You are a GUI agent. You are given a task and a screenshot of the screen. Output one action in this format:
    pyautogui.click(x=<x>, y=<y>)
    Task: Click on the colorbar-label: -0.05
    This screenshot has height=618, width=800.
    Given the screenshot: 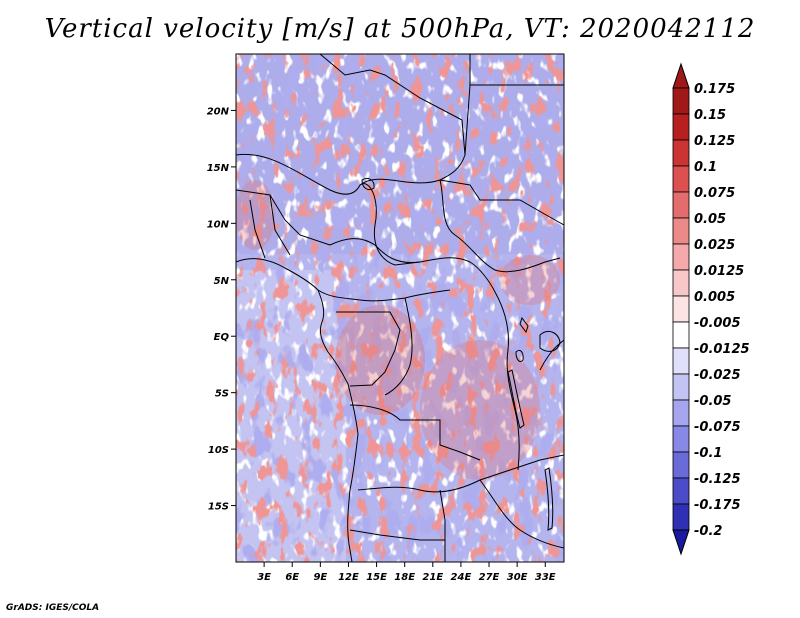 What is the action you would take?
    pyautogui.click(x=712, y=401)
    